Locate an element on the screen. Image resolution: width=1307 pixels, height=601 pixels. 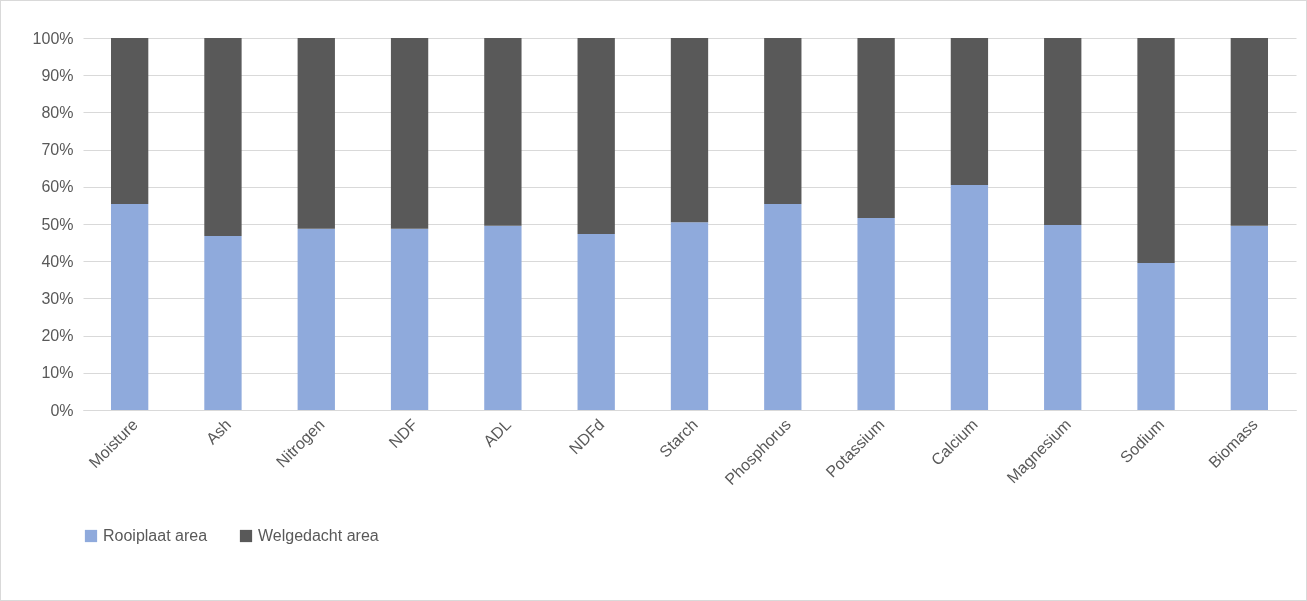
y-tick-label: 70% is located at coordinates (57, 150).